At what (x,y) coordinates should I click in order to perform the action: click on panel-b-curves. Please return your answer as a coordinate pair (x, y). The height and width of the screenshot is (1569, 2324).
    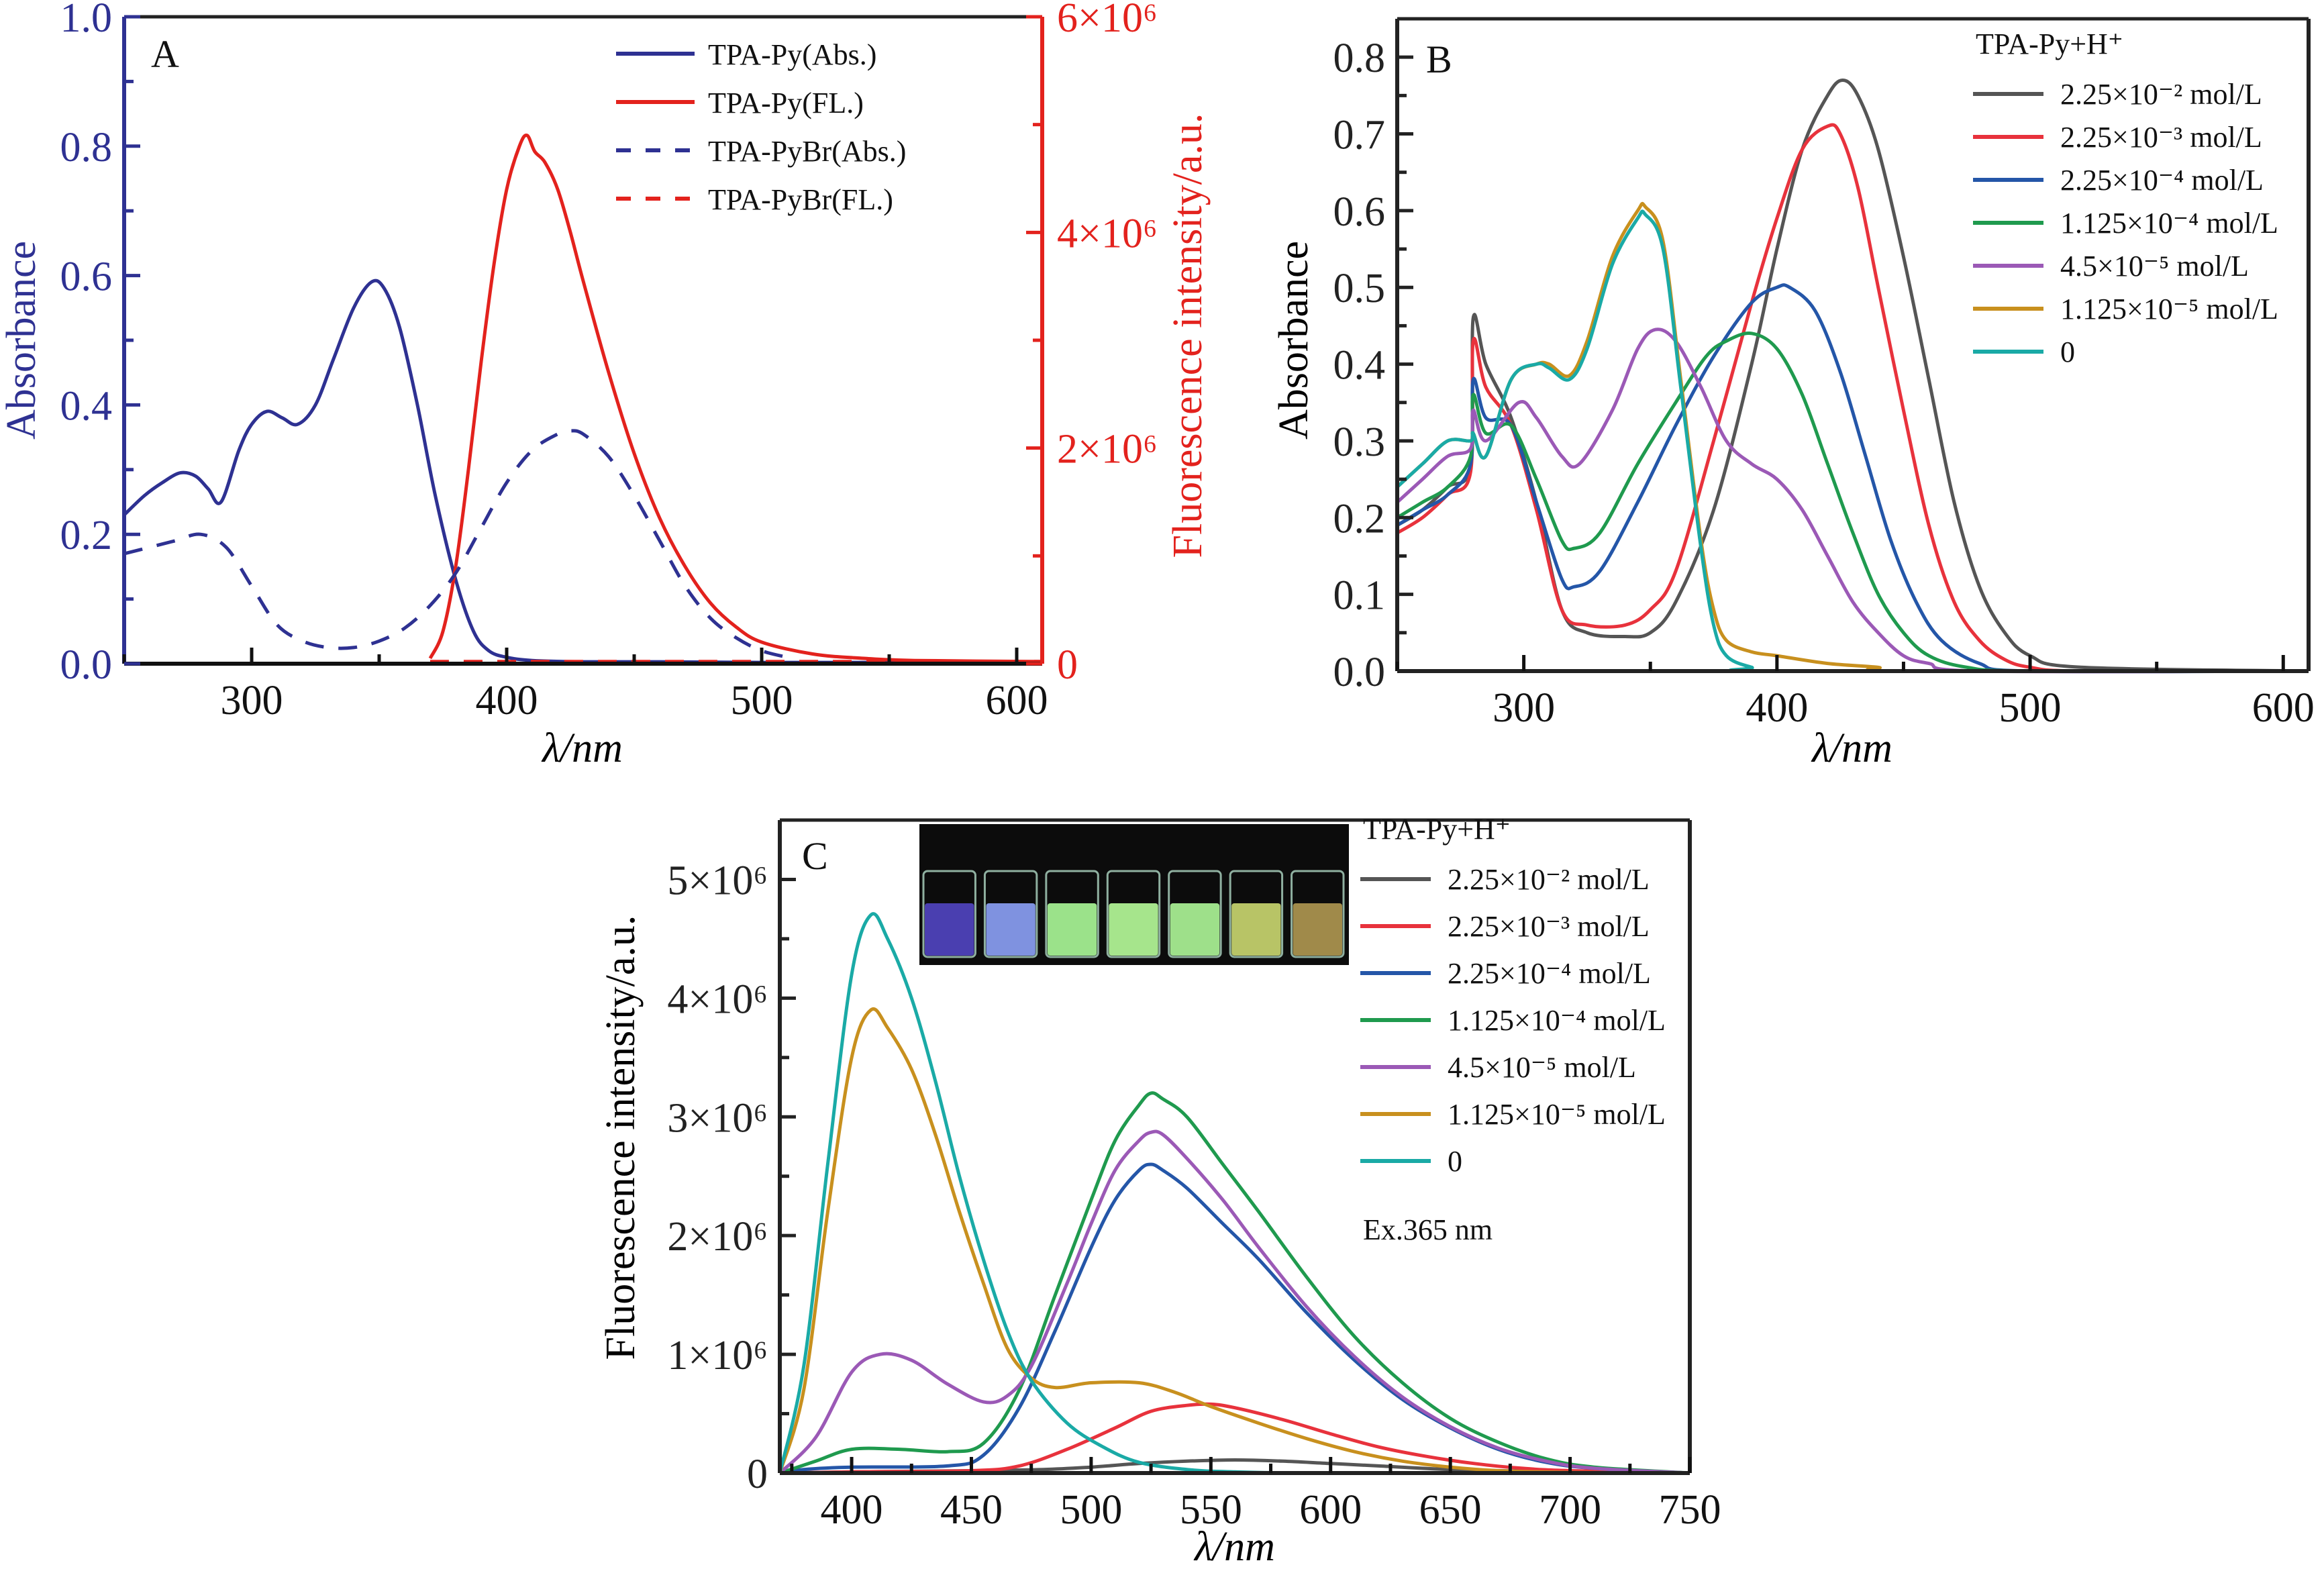
    Looking at the image, I should click on (1852, 377).